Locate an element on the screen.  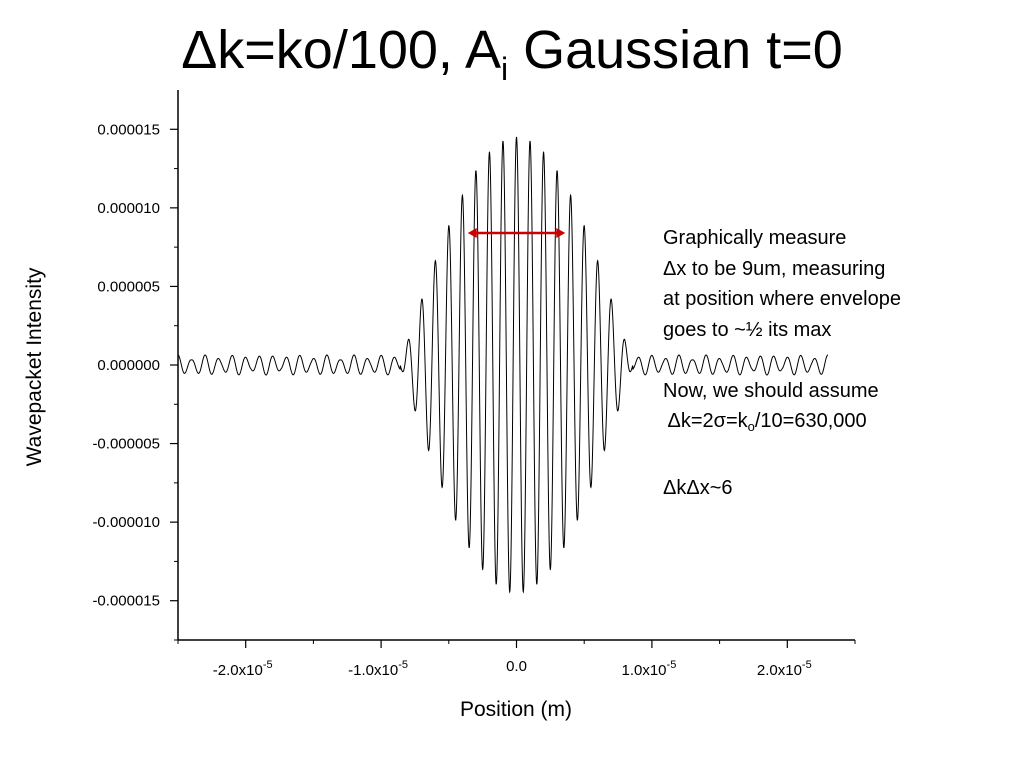
note-line: Δx to be 9um, measuring is located at coordinates (774, 268).